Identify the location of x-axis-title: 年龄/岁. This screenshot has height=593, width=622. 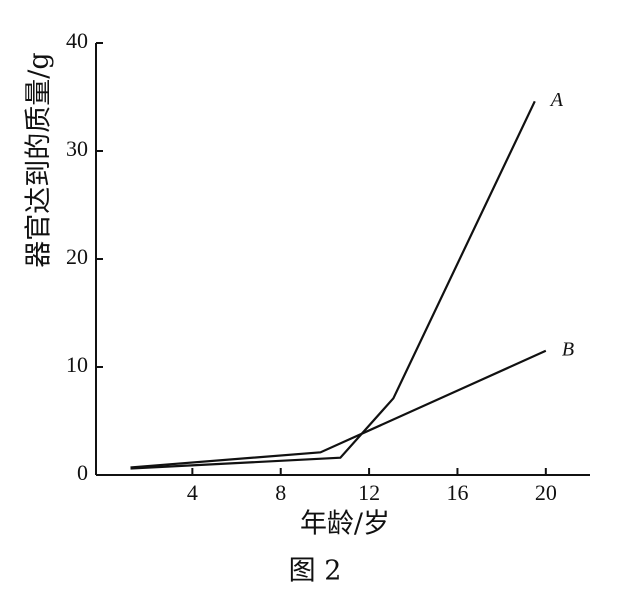
(345, 524).